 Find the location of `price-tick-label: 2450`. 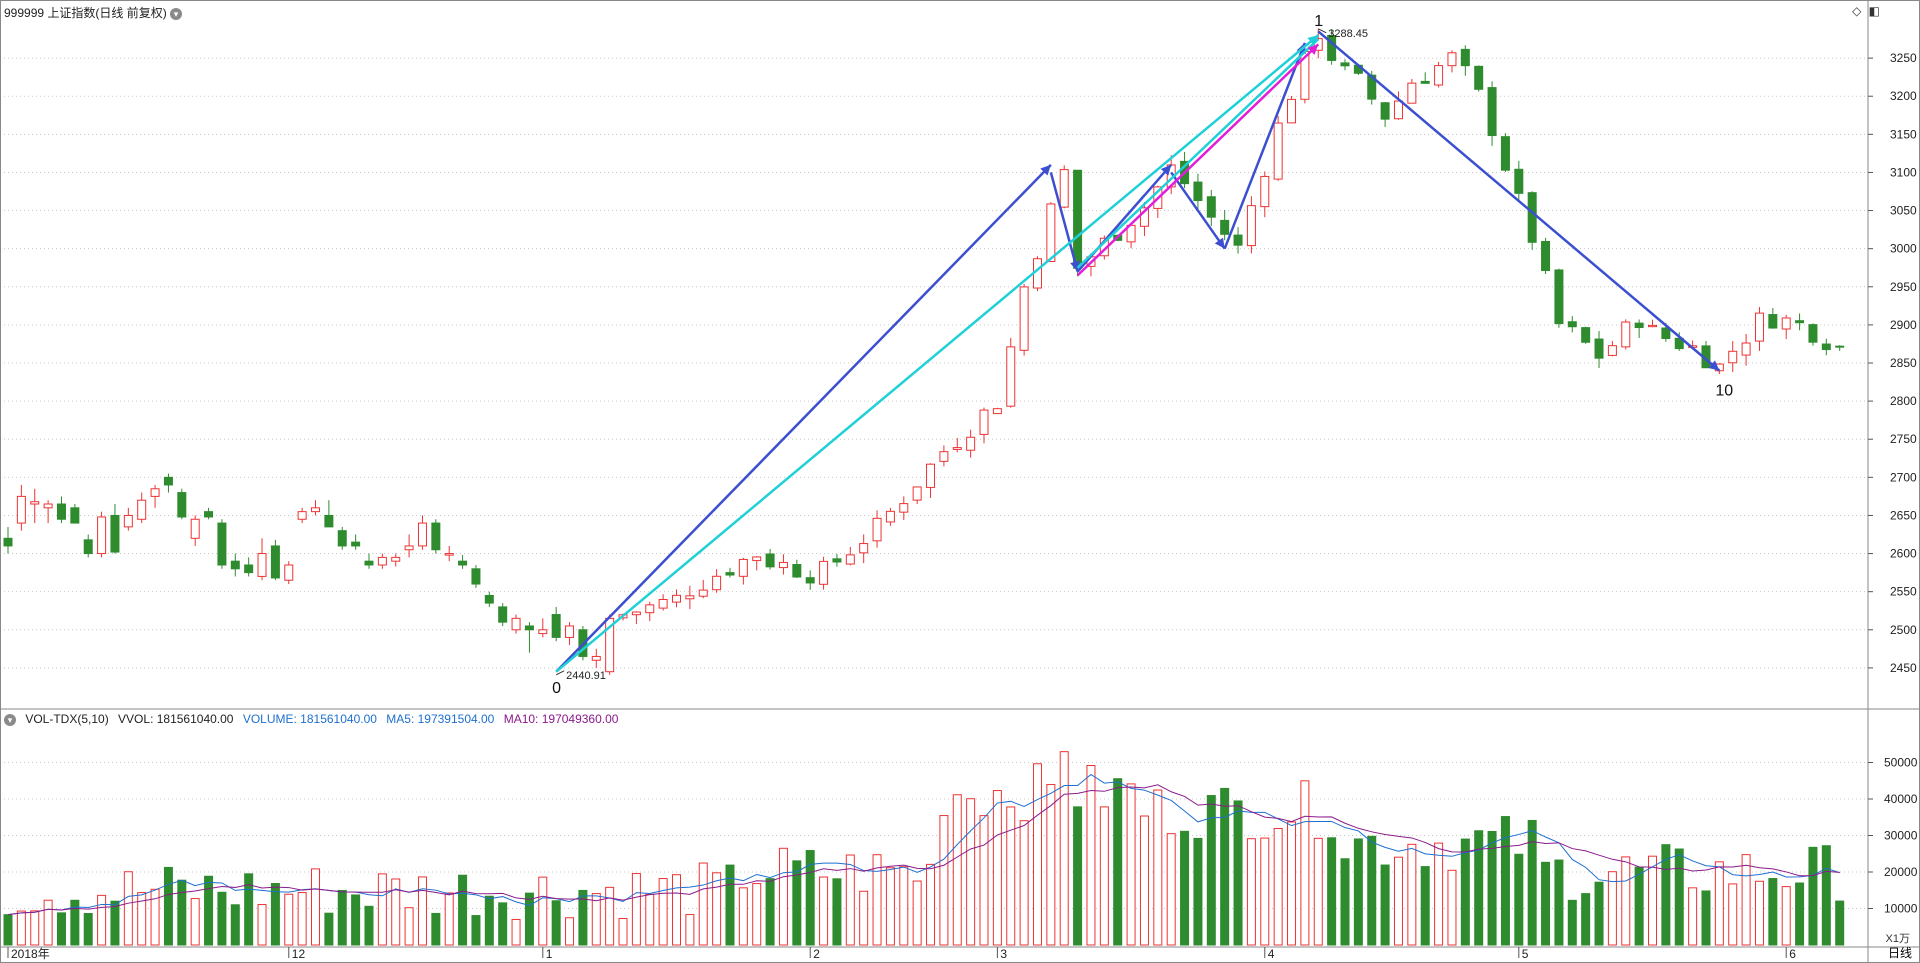

price-tick-label: 2450 is located at coordinates (1903, 668).